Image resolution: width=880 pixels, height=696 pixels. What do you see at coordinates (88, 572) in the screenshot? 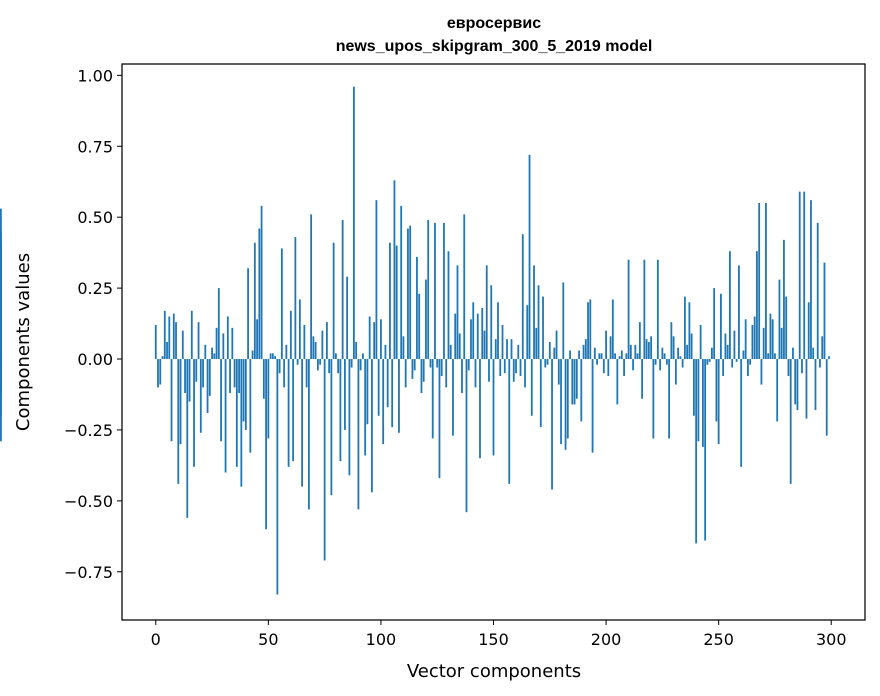
I see `y-tick-label: −0.75` at bounding box center [88, 572].